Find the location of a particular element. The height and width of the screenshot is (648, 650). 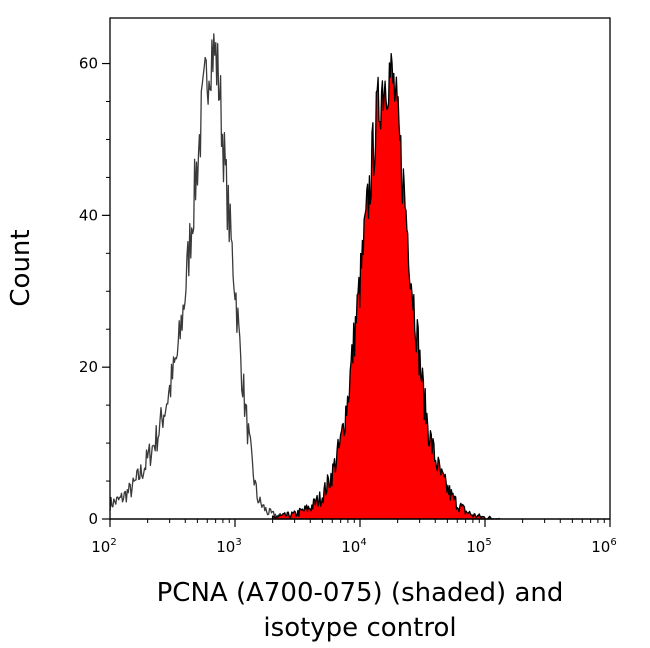

y-axis-title: Count is located at coordinates (21, 267).